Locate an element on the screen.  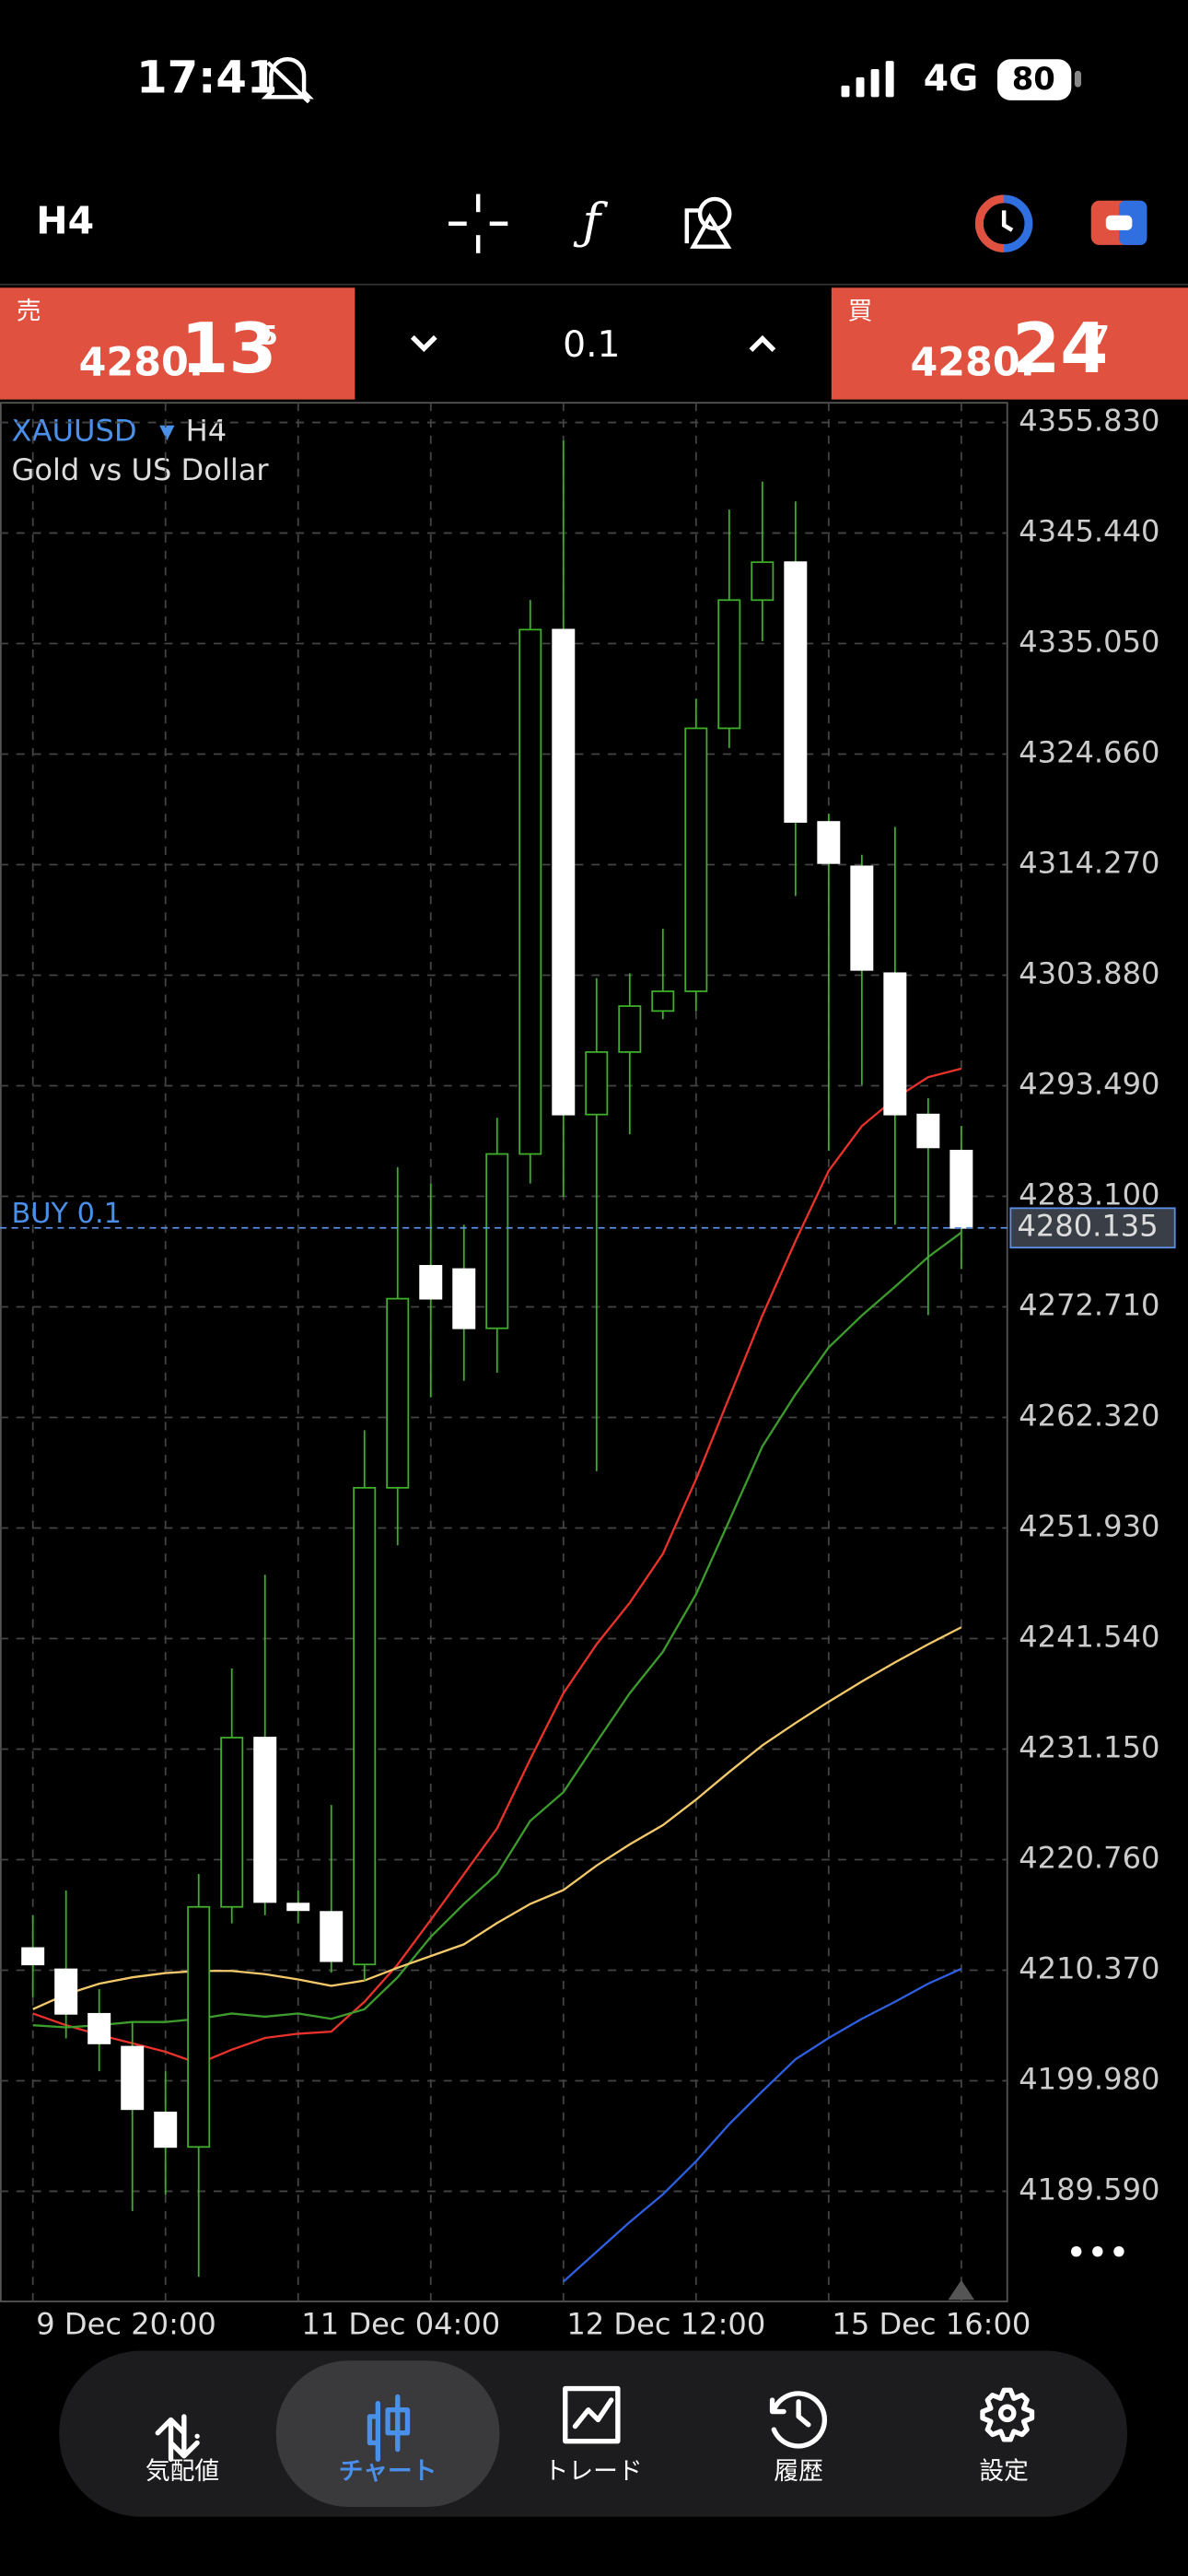
bid-label: 4280.135 is located at coordinates (1087, 1226).